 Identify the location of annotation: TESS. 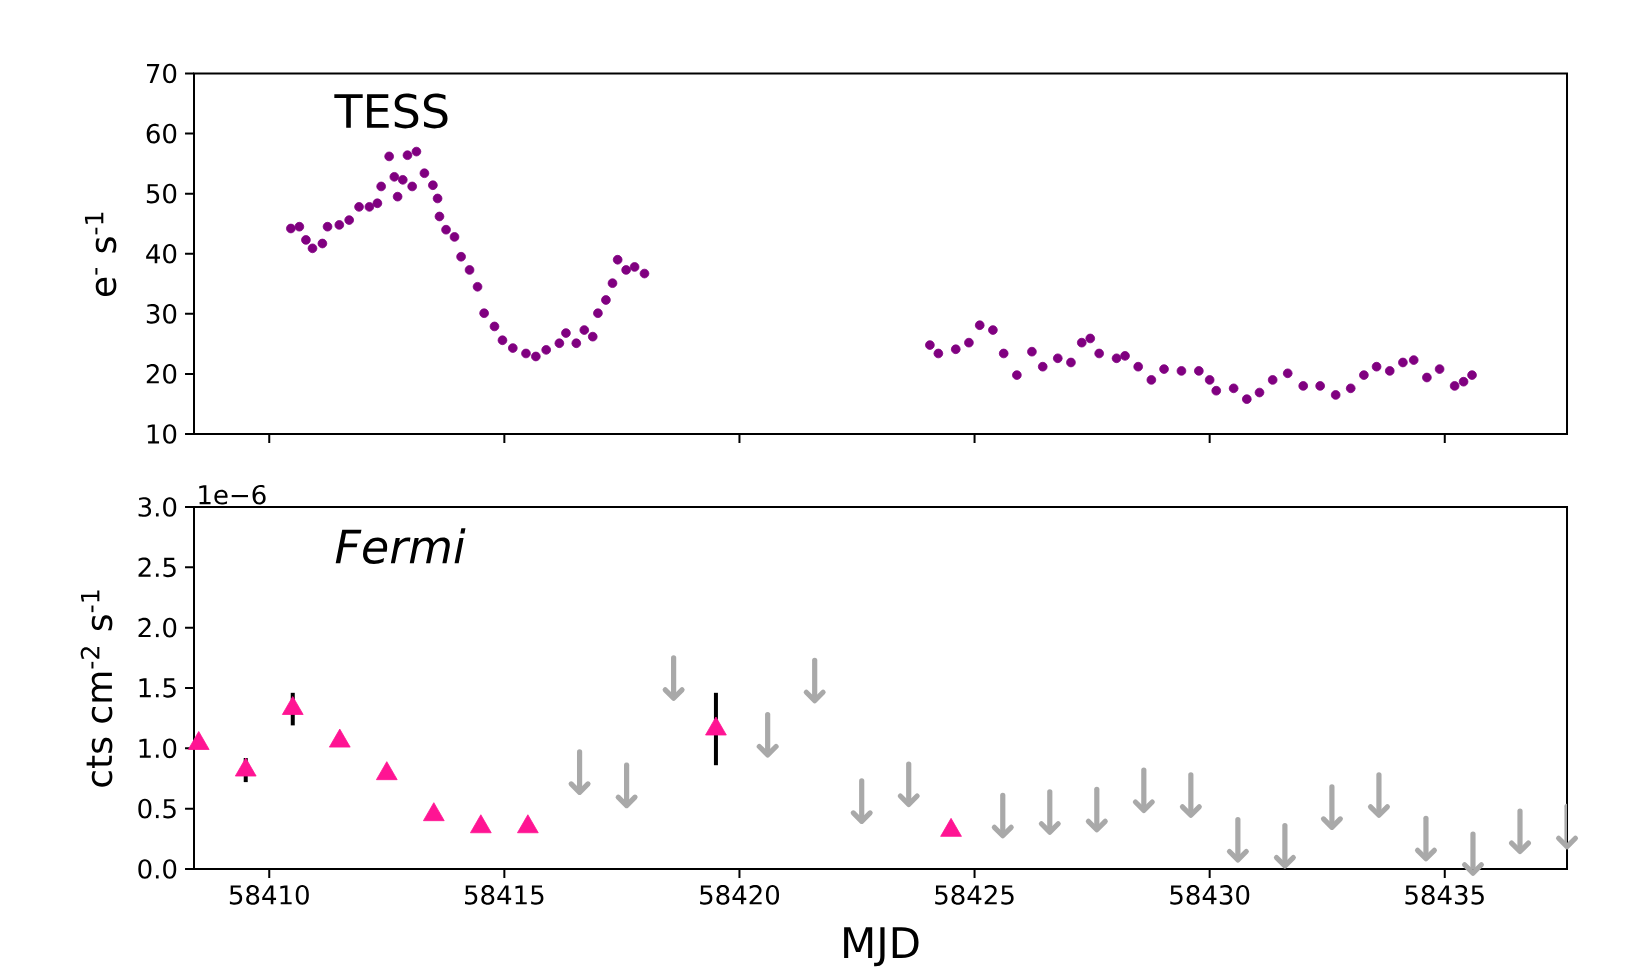
(391, 111).